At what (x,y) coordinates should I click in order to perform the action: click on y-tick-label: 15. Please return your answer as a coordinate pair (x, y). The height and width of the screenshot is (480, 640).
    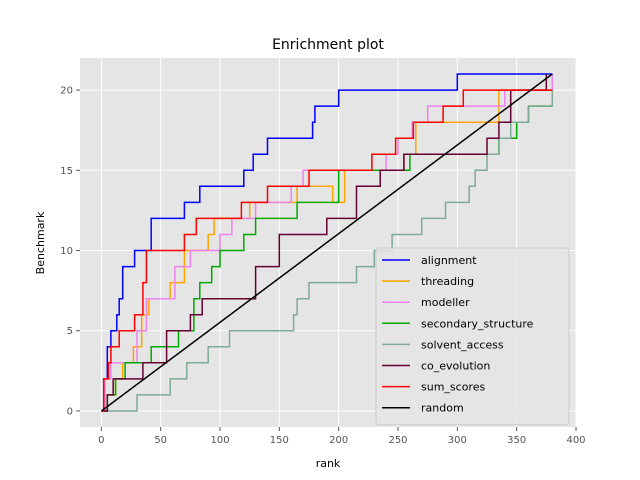
    Looking at the image, I should click on (66, 171).